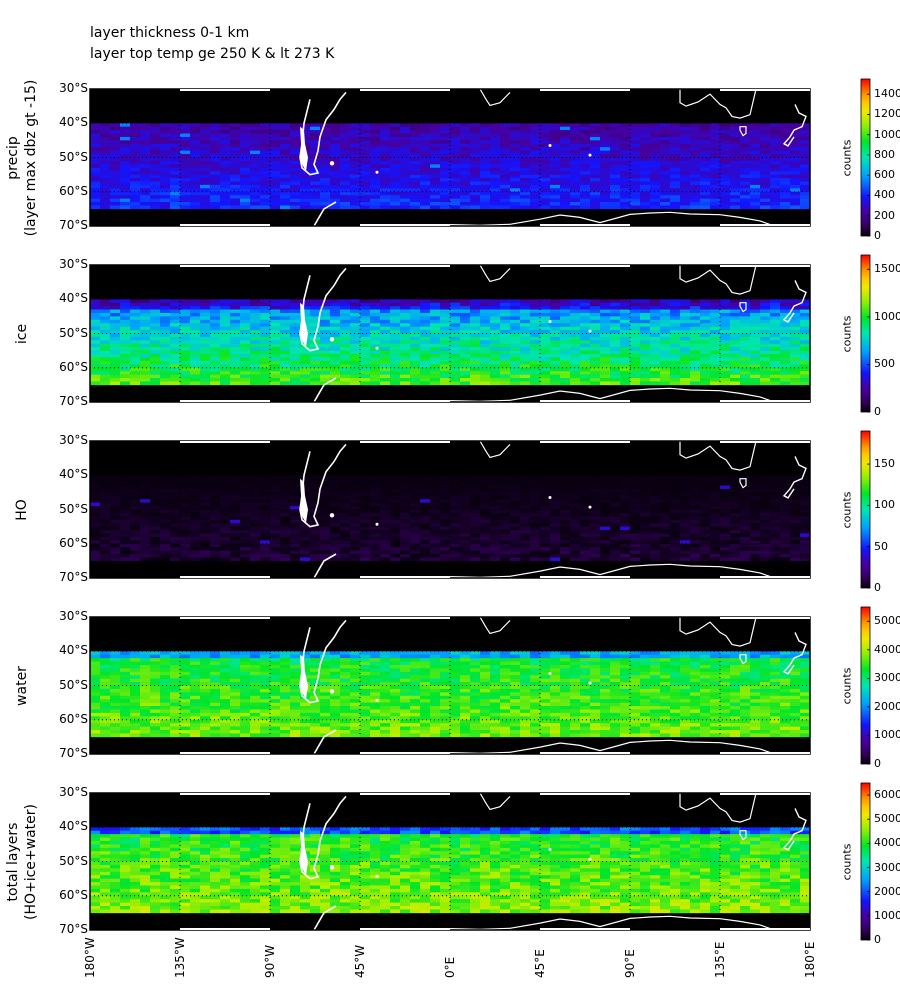 The height and width of the screenshot is (1000, 900). I want to click on colorbar-tick-label: 6000, so click(887, 795).